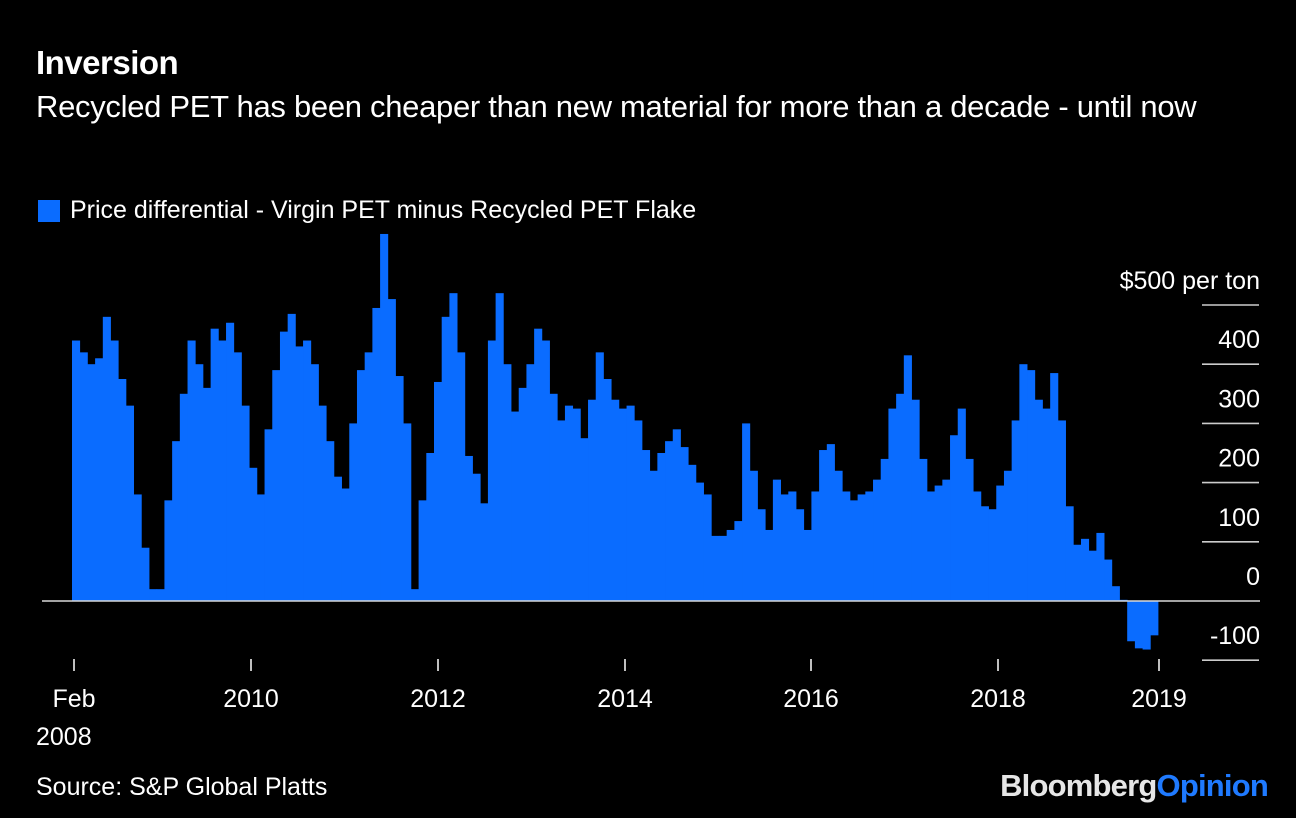 The width and height of the screenshot is (1296, 818). I want to click on brand-logo: BloombergOpinion, so click(1134, 786).